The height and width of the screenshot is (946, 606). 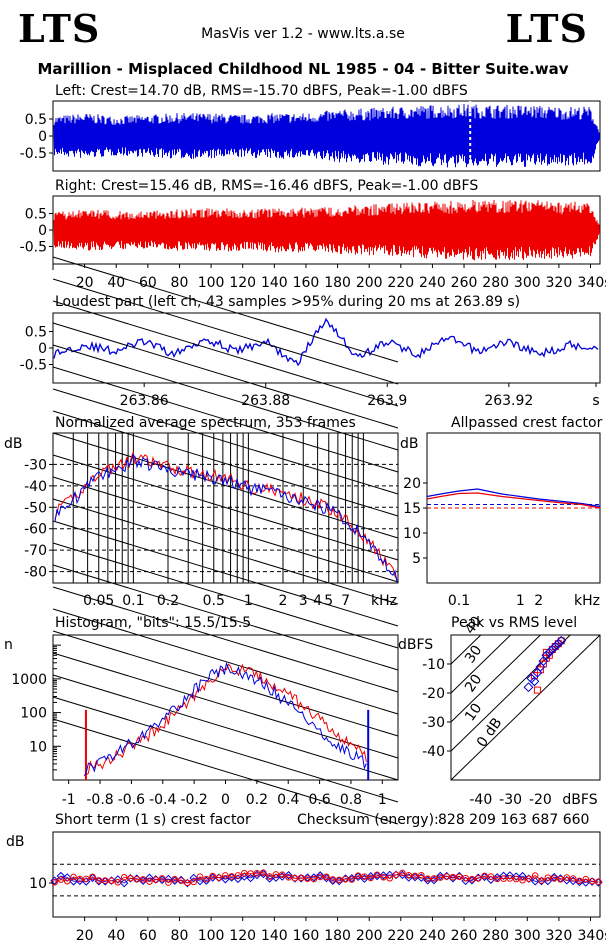 I want to click on spectrum-ytick-label: -70, so click(x=35, y=551).